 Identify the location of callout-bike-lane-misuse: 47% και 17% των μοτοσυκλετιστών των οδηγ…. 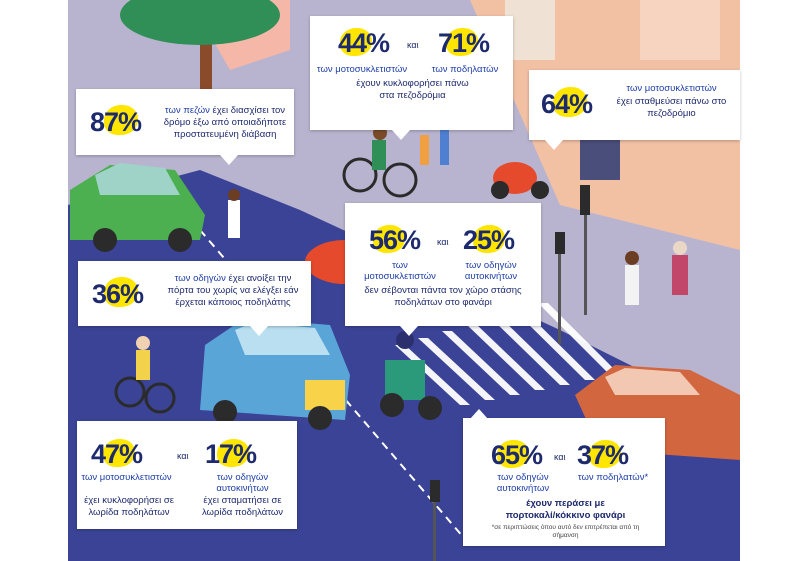
(187, 475).